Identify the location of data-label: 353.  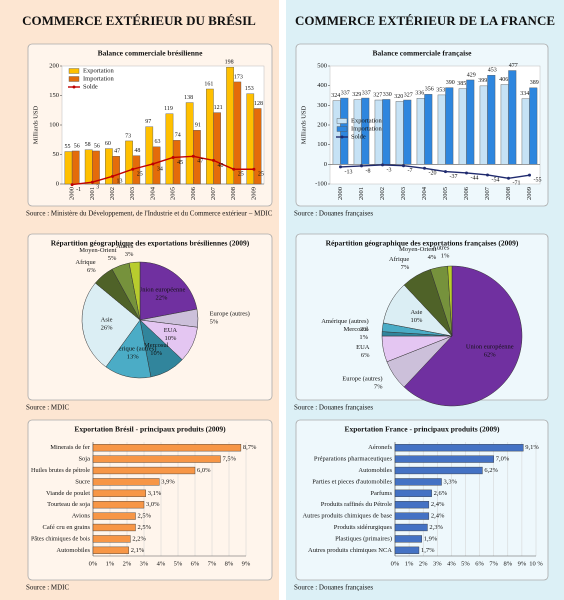
(440, 90).